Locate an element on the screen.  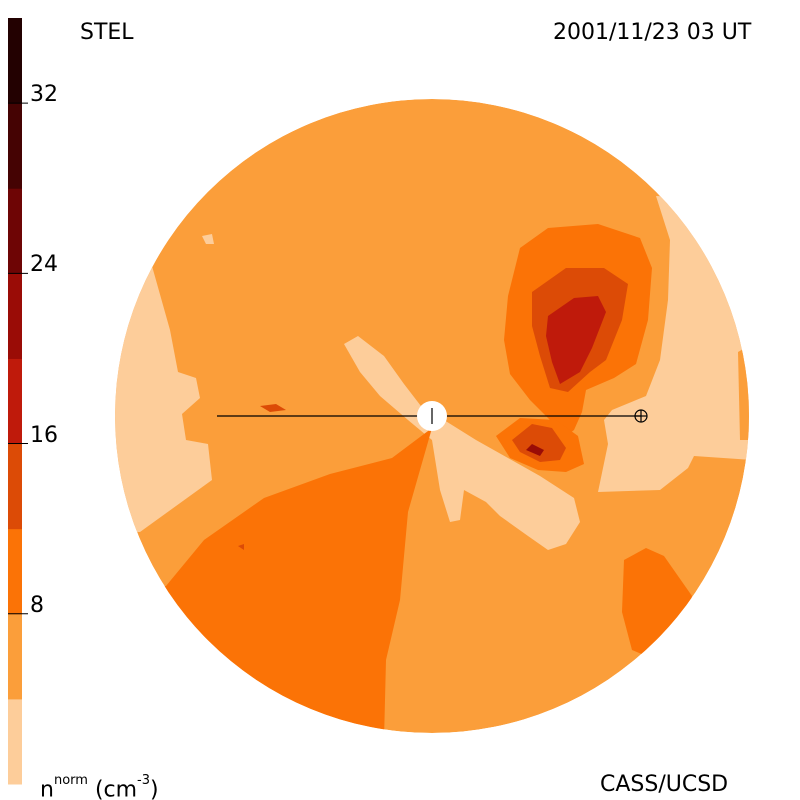
speck-lower-left is located at coordinates (241, 547).